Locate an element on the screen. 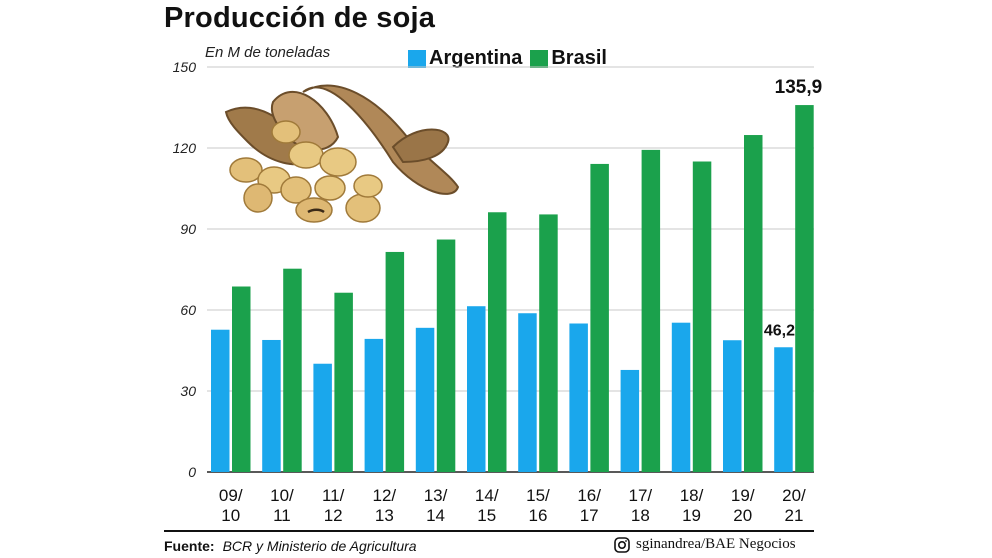 The height and width of the screenshot is (558, 992). x-tick-label-5-0: 14/ is located at coordinates (487, 495).